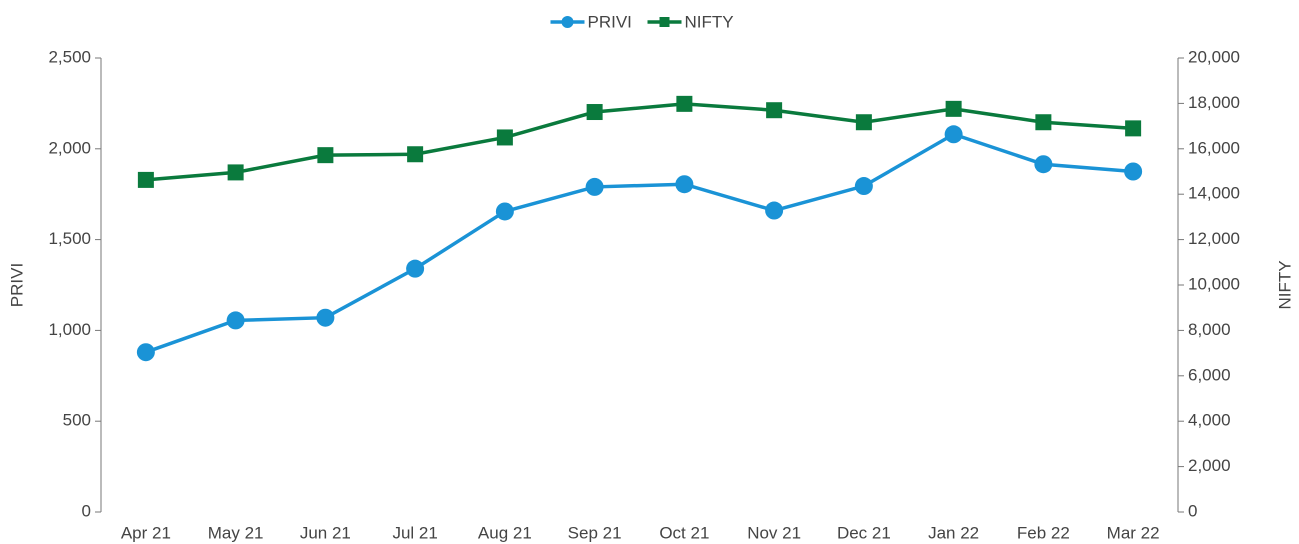 This screenshot has height=544, width=1299. What do you see at coordinates (1133, 532) in the screenshot?
I see `x-tick-label: Mar 22` at bounding box center [1133, 532].